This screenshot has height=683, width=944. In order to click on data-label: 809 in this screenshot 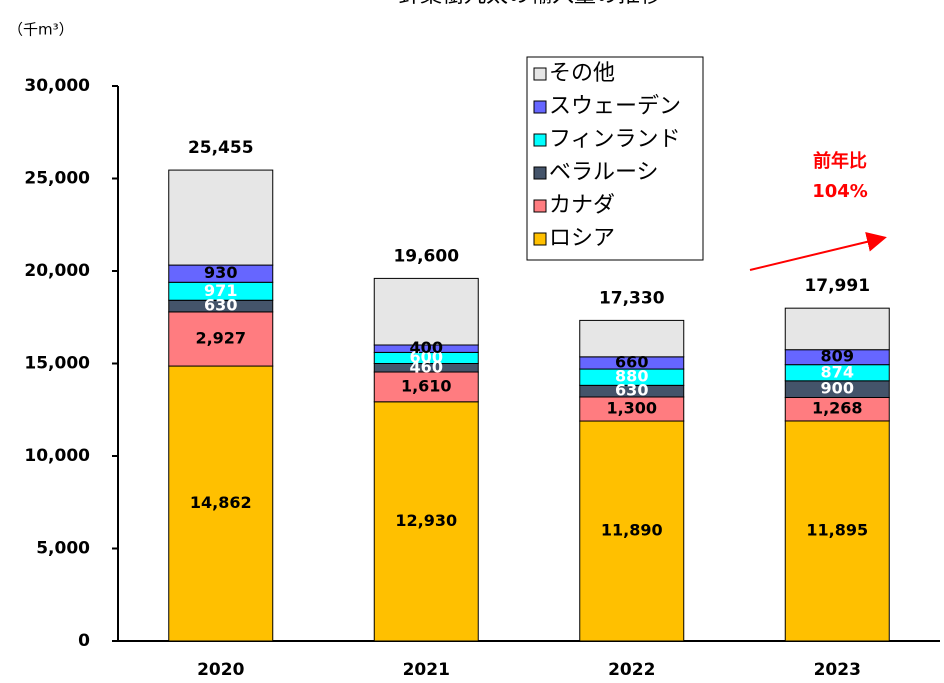, I will do `click(837, 356)`.